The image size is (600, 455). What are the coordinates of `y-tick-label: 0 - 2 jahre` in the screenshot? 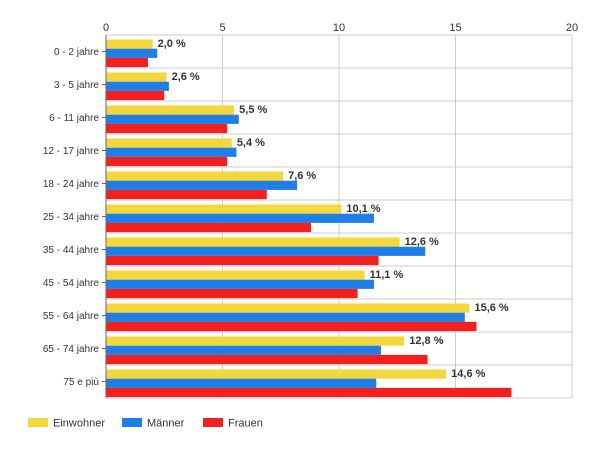 It's located at (76, 52).